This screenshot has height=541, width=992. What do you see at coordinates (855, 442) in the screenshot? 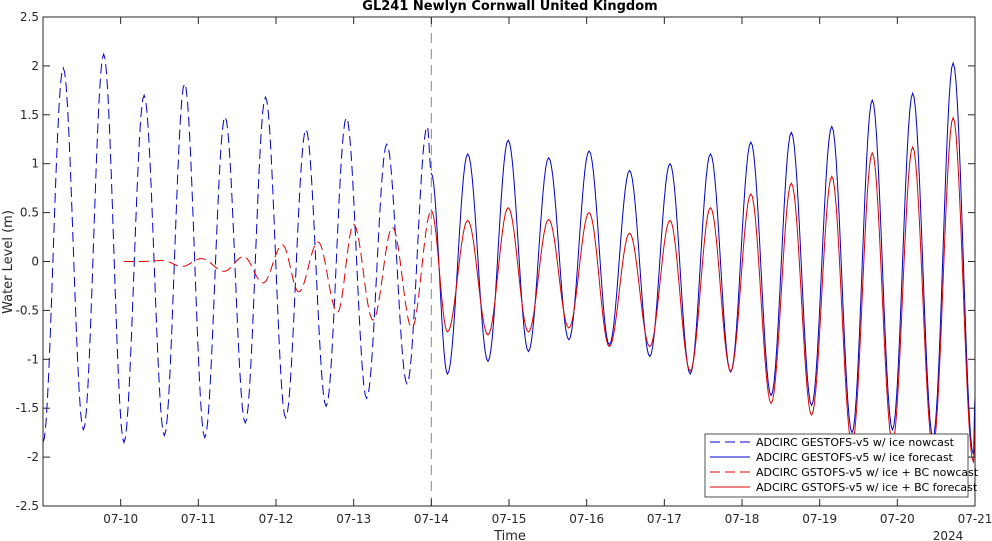
I see `legend-label-1: ADCIRC GESTOFS-v5 w/ ice nowcast` at bounding box center [855, 442].